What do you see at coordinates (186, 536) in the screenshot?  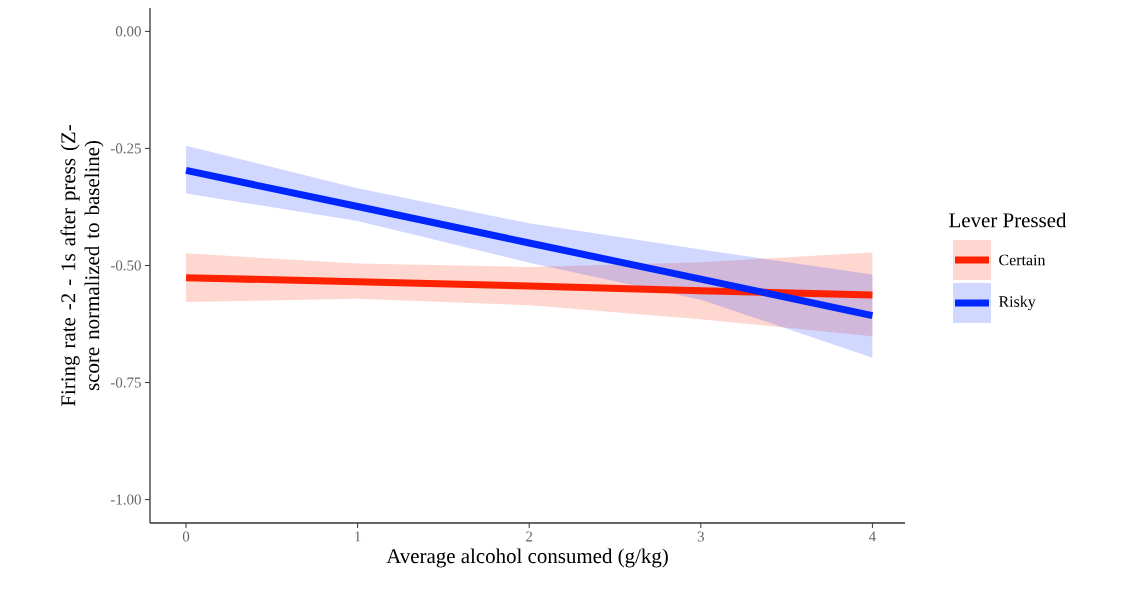 I see `x-tick-label: 0` at bounding box center [186, 536].